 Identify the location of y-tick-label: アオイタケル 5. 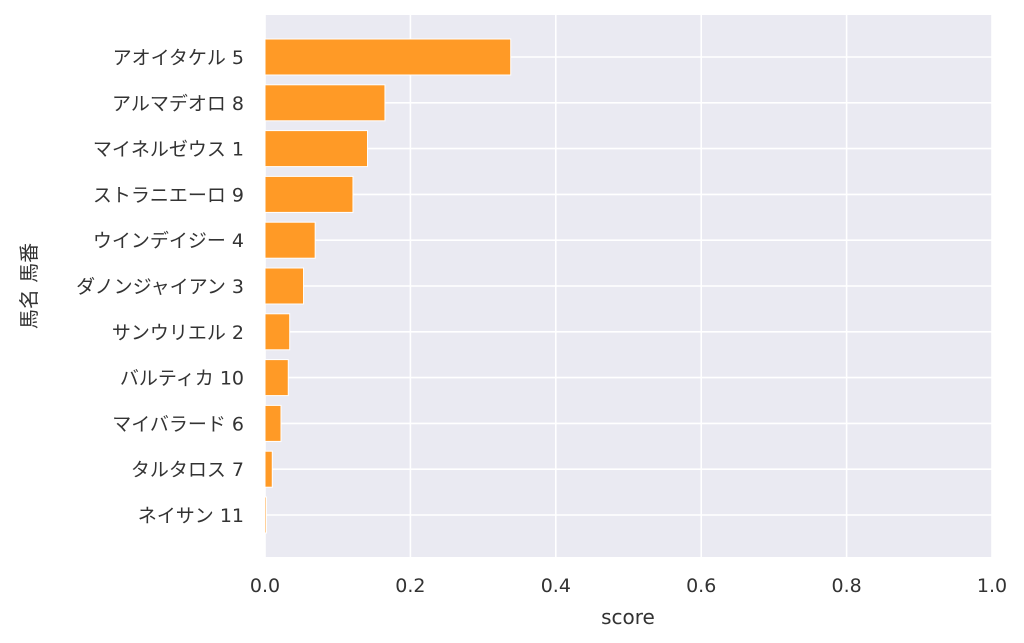
(178, 58).